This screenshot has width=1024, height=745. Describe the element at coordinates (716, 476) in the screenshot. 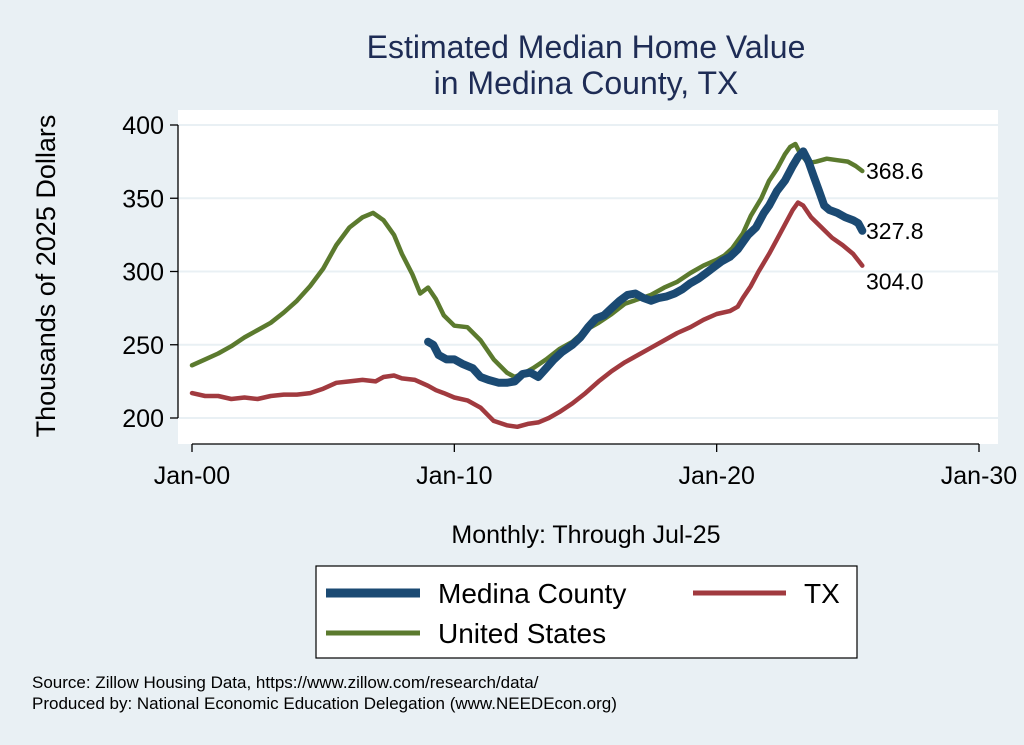

I see `x-tick-label-Jan-20: Jan-20` at that location.